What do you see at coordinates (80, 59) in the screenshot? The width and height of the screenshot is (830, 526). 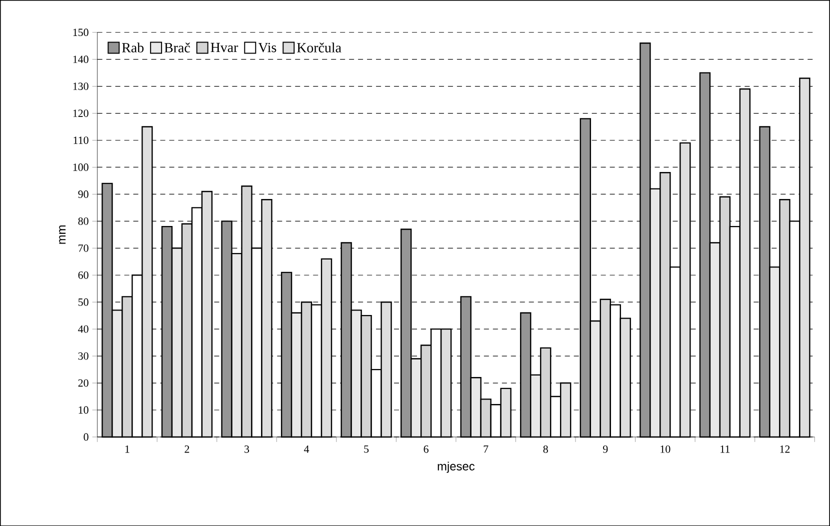 I see `y-tick-label: 140` at bounding box center [80, 59].